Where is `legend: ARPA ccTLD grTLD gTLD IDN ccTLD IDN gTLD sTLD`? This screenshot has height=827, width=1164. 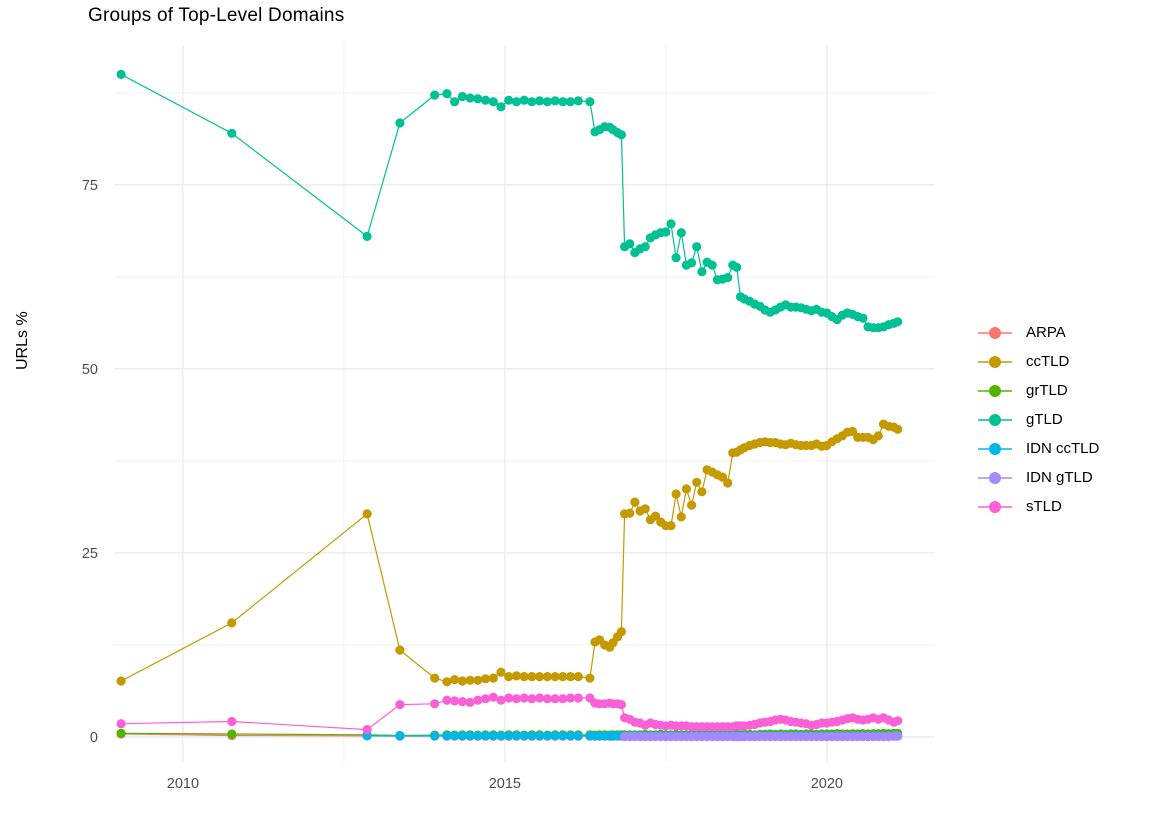
legend: ARPA ccTLD grTLD gTLD IDN ccTLD IDN gTLD sTLD is located at coordinates (1038, 419).